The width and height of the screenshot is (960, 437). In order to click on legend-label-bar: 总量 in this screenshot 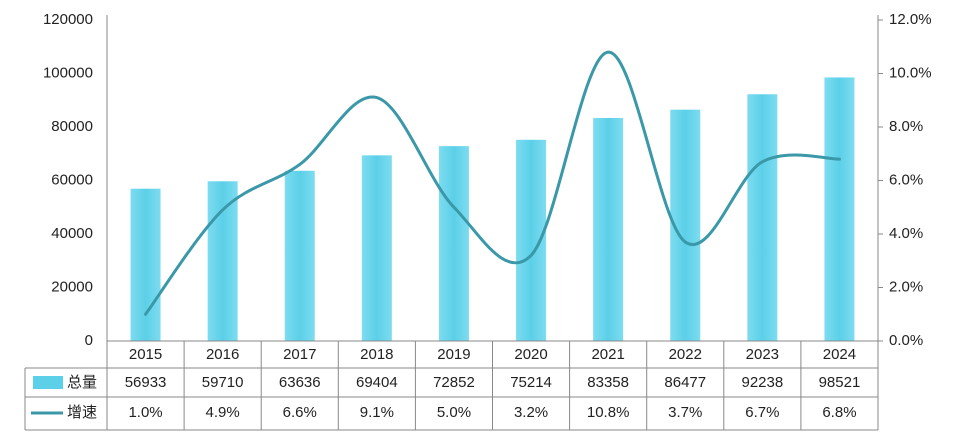, I will do `click(82, 382)`.